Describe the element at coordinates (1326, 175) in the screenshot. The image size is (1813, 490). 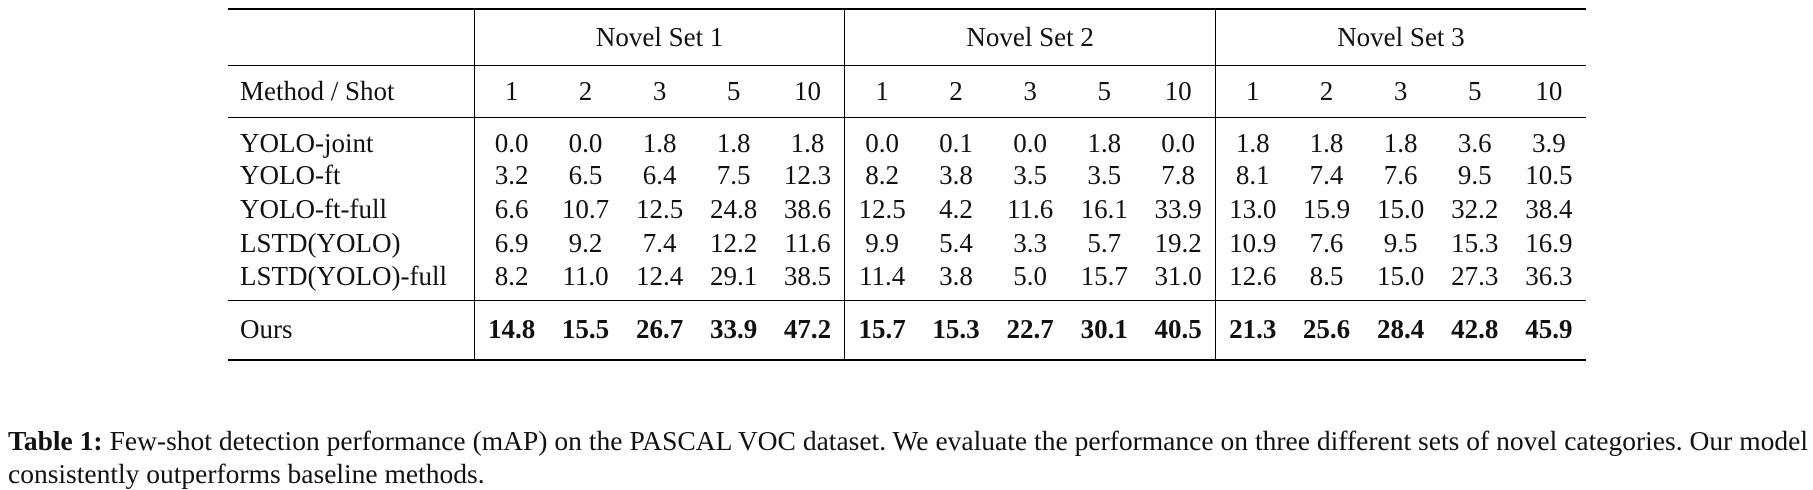
I see `map-value-cell: 7.4` at that location.